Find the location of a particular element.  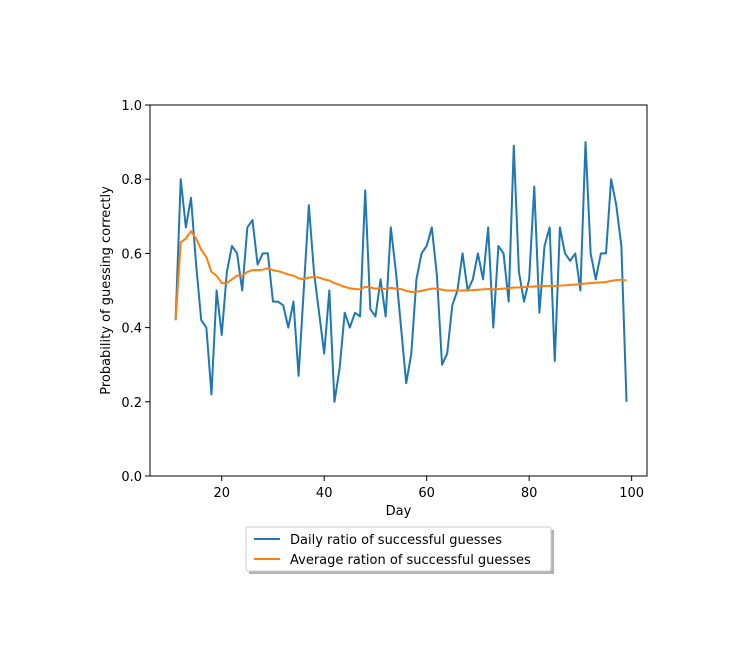

y-tick-label: 0.8 is located at coordinates (131, 180).